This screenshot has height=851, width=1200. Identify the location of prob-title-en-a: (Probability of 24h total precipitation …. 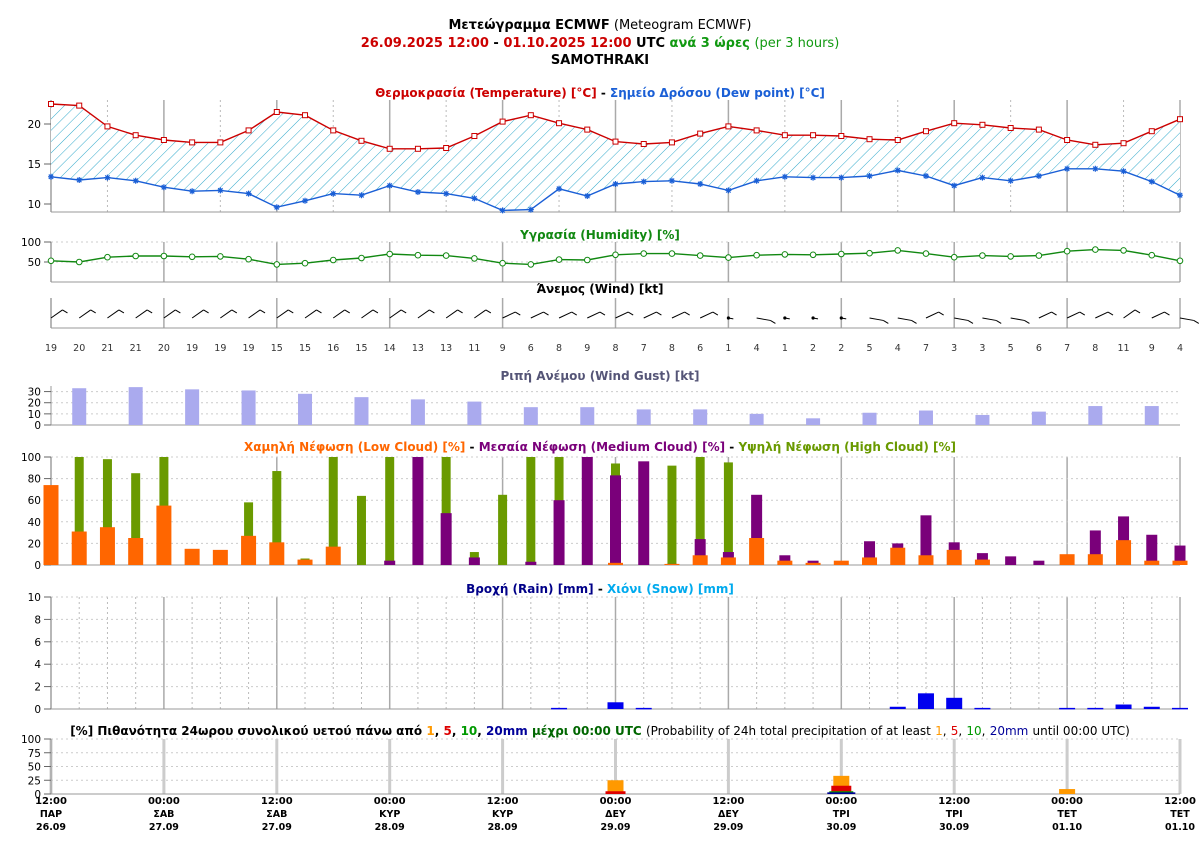
(788, 731).